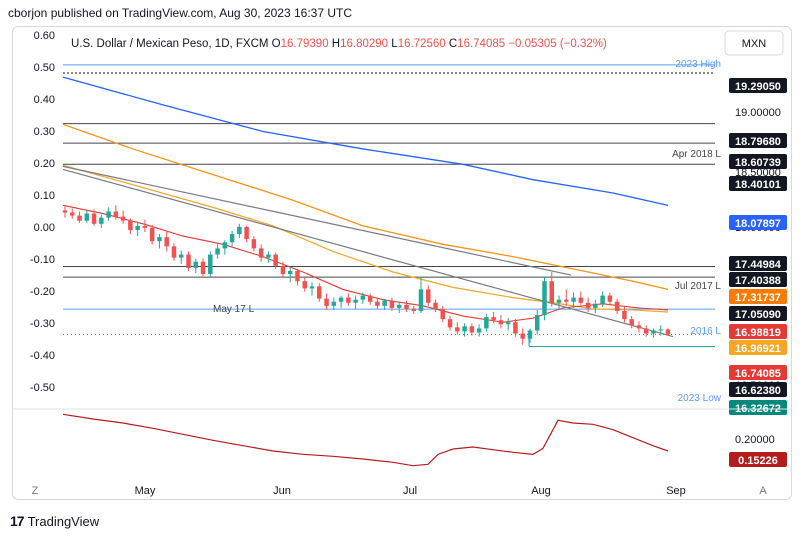 The image size is (805, 538). I want to click on currency-button-label: MXN, so click(754, 44).